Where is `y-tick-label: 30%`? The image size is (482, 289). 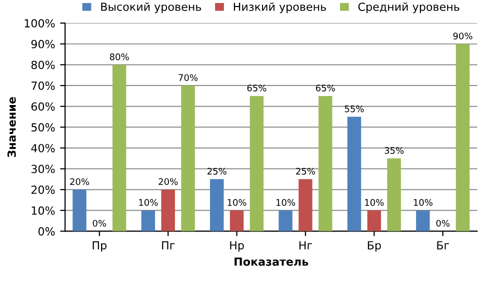 y-tick-label: 30% is located at coordinates (43, 169).